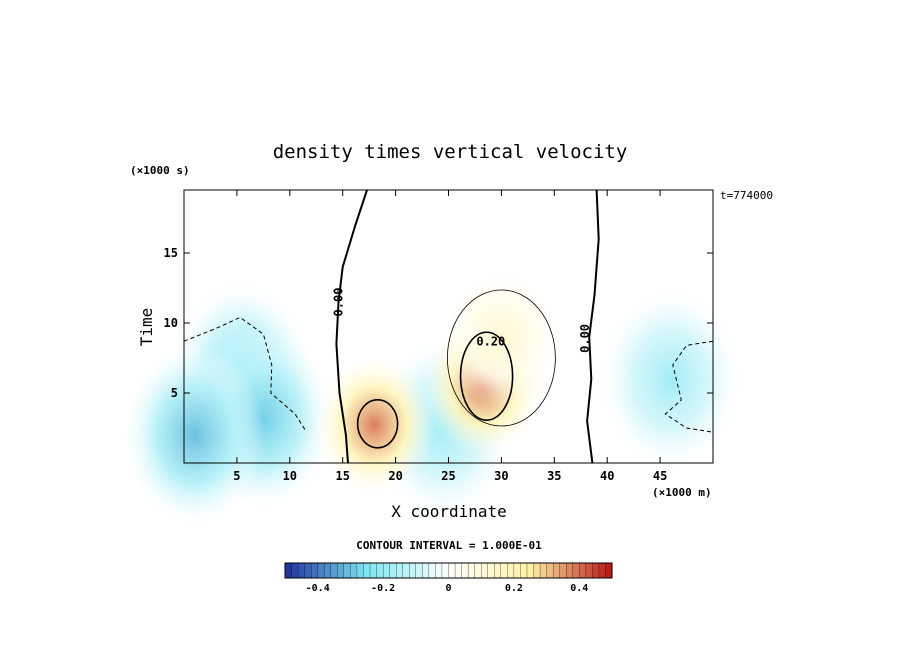  I want to click on colorbar: -0.4 -0.2 0 0.2 0.4, so click(448, 578).